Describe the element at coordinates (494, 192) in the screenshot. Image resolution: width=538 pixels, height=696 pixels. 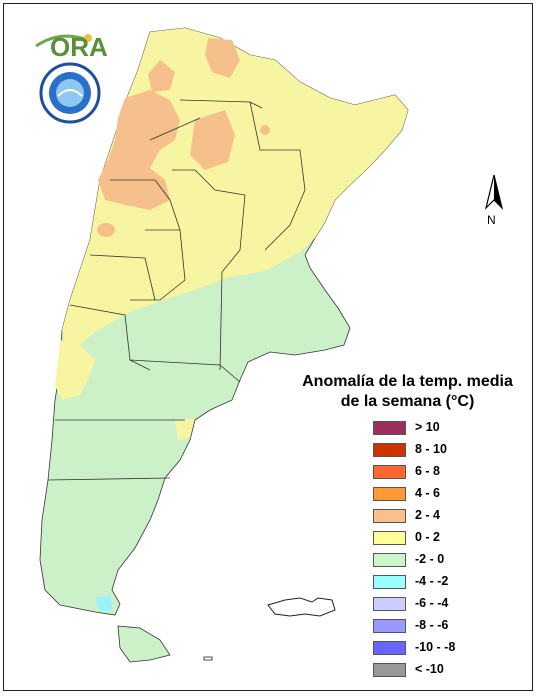
I see `north-arrow-icon` at that location.